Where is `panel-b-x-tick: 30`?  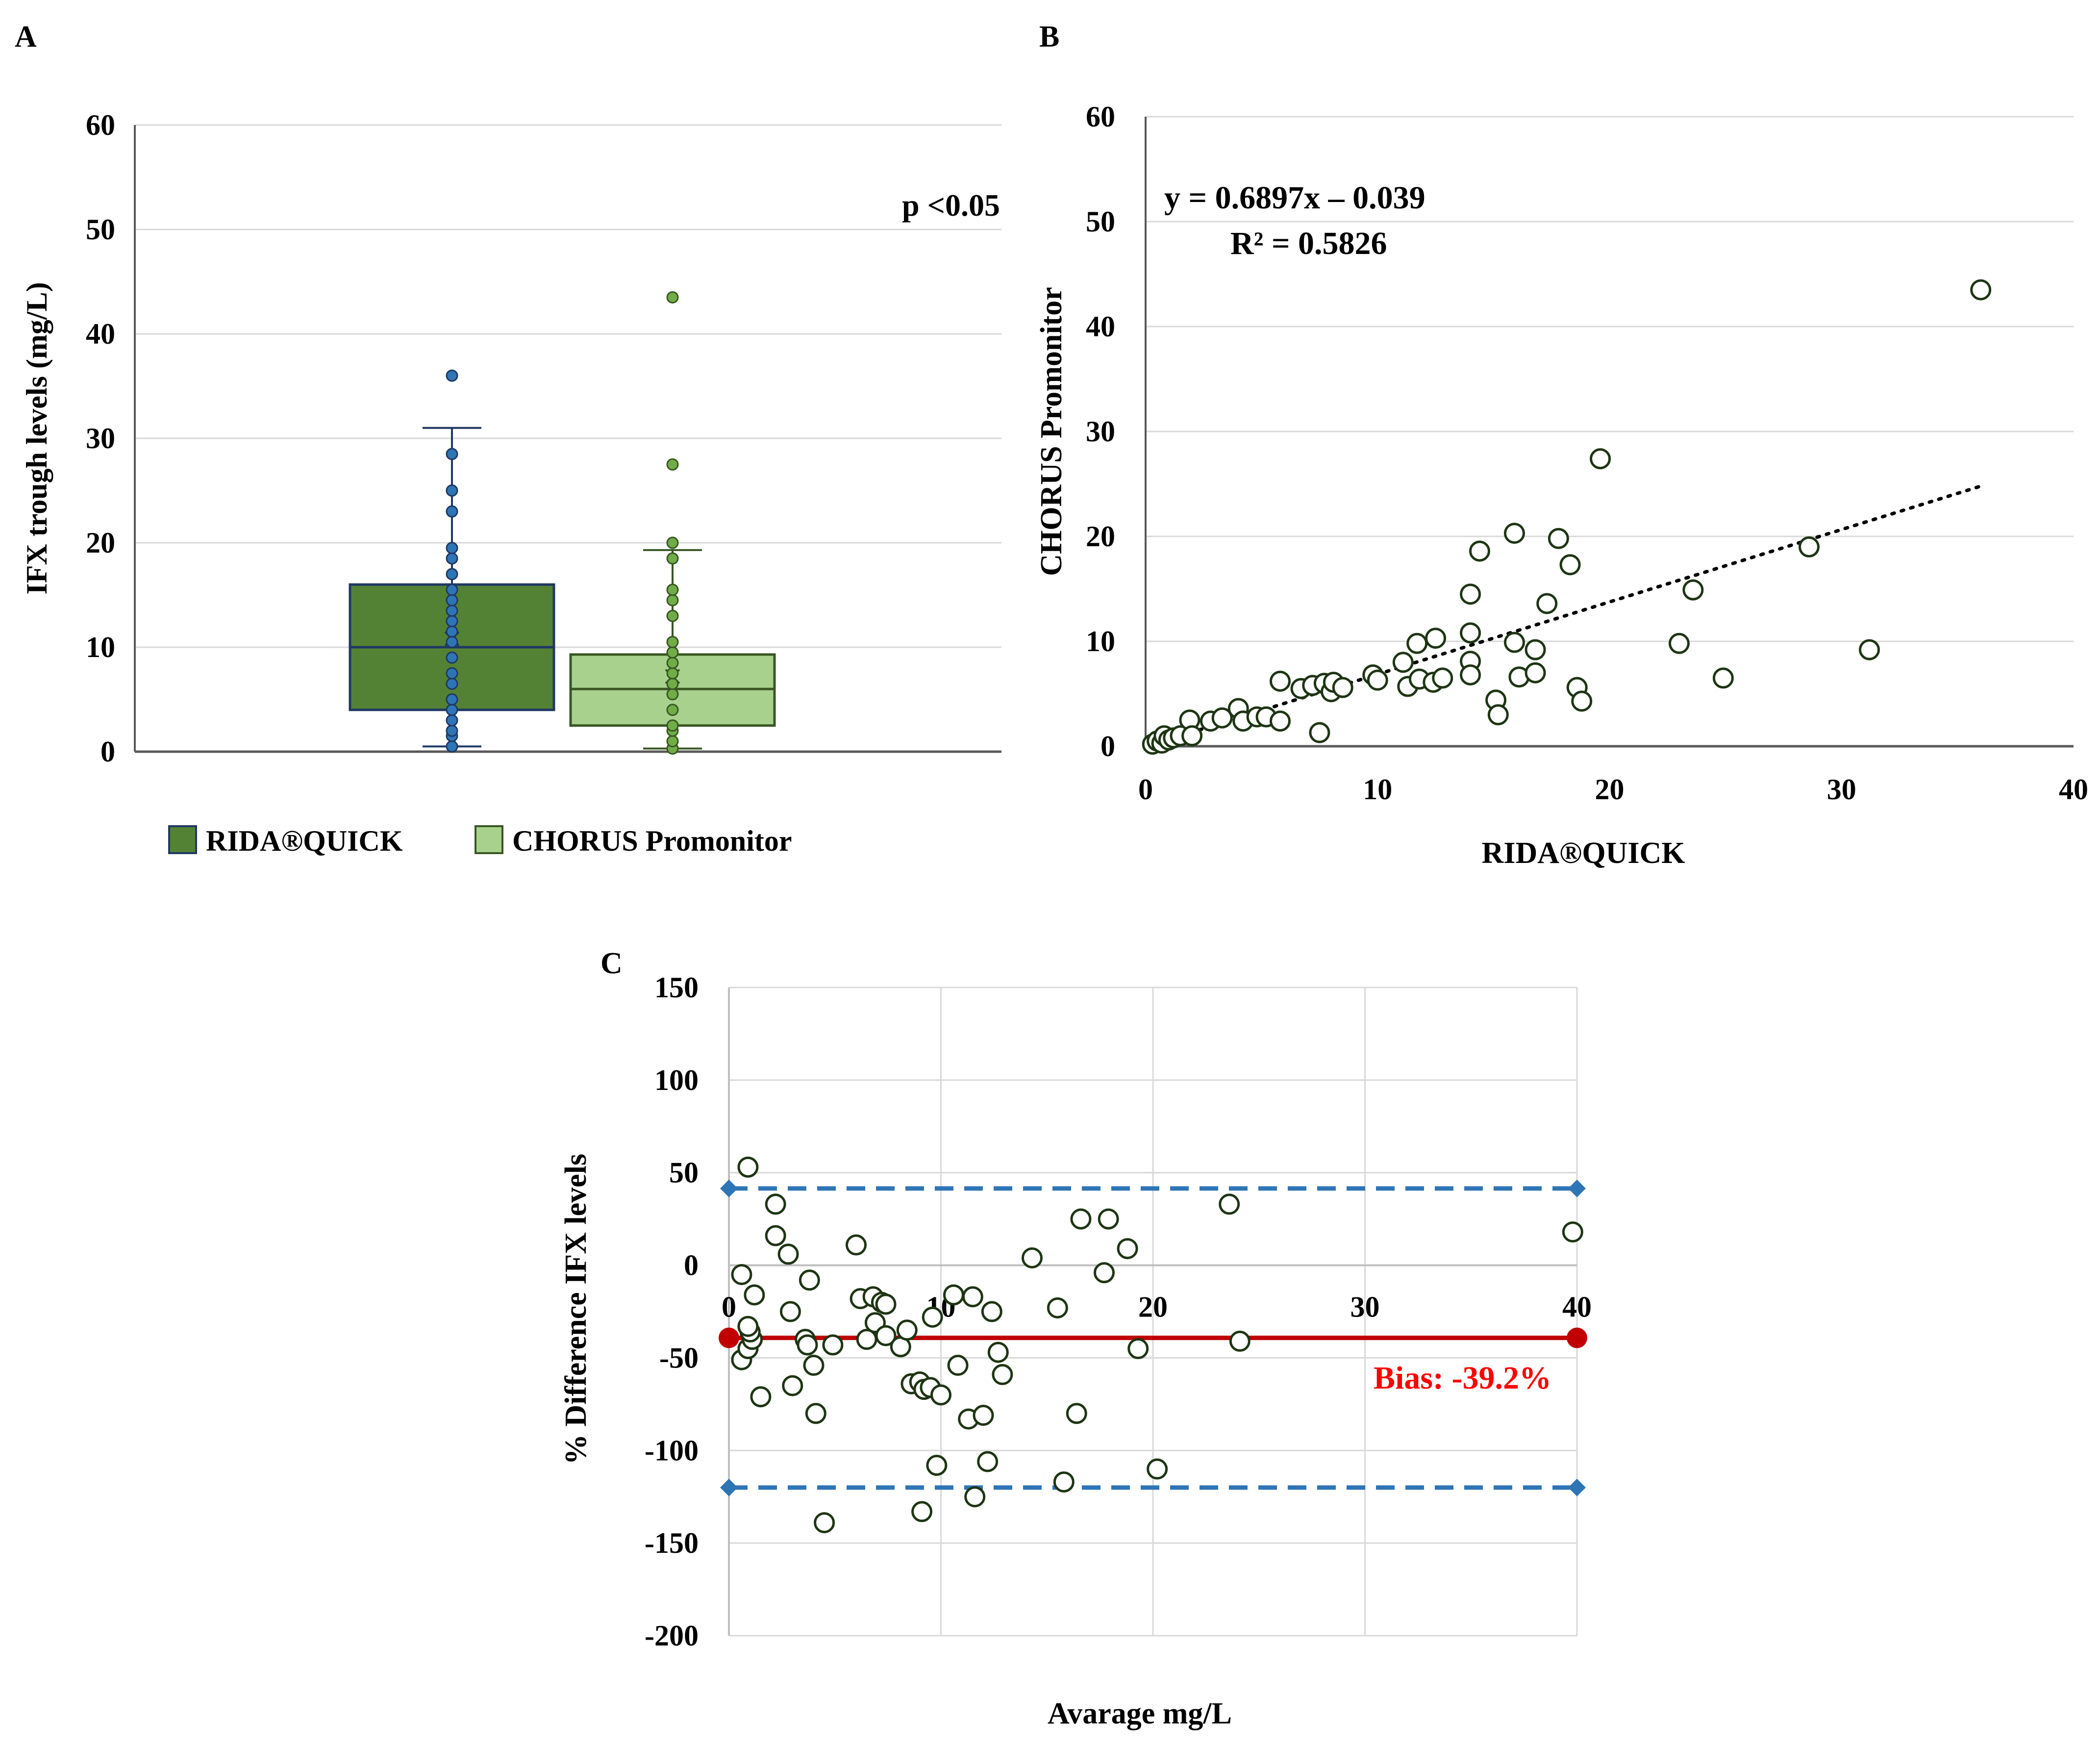 panel-b-x-tick: 30 is located at coordinates (1841, 789).